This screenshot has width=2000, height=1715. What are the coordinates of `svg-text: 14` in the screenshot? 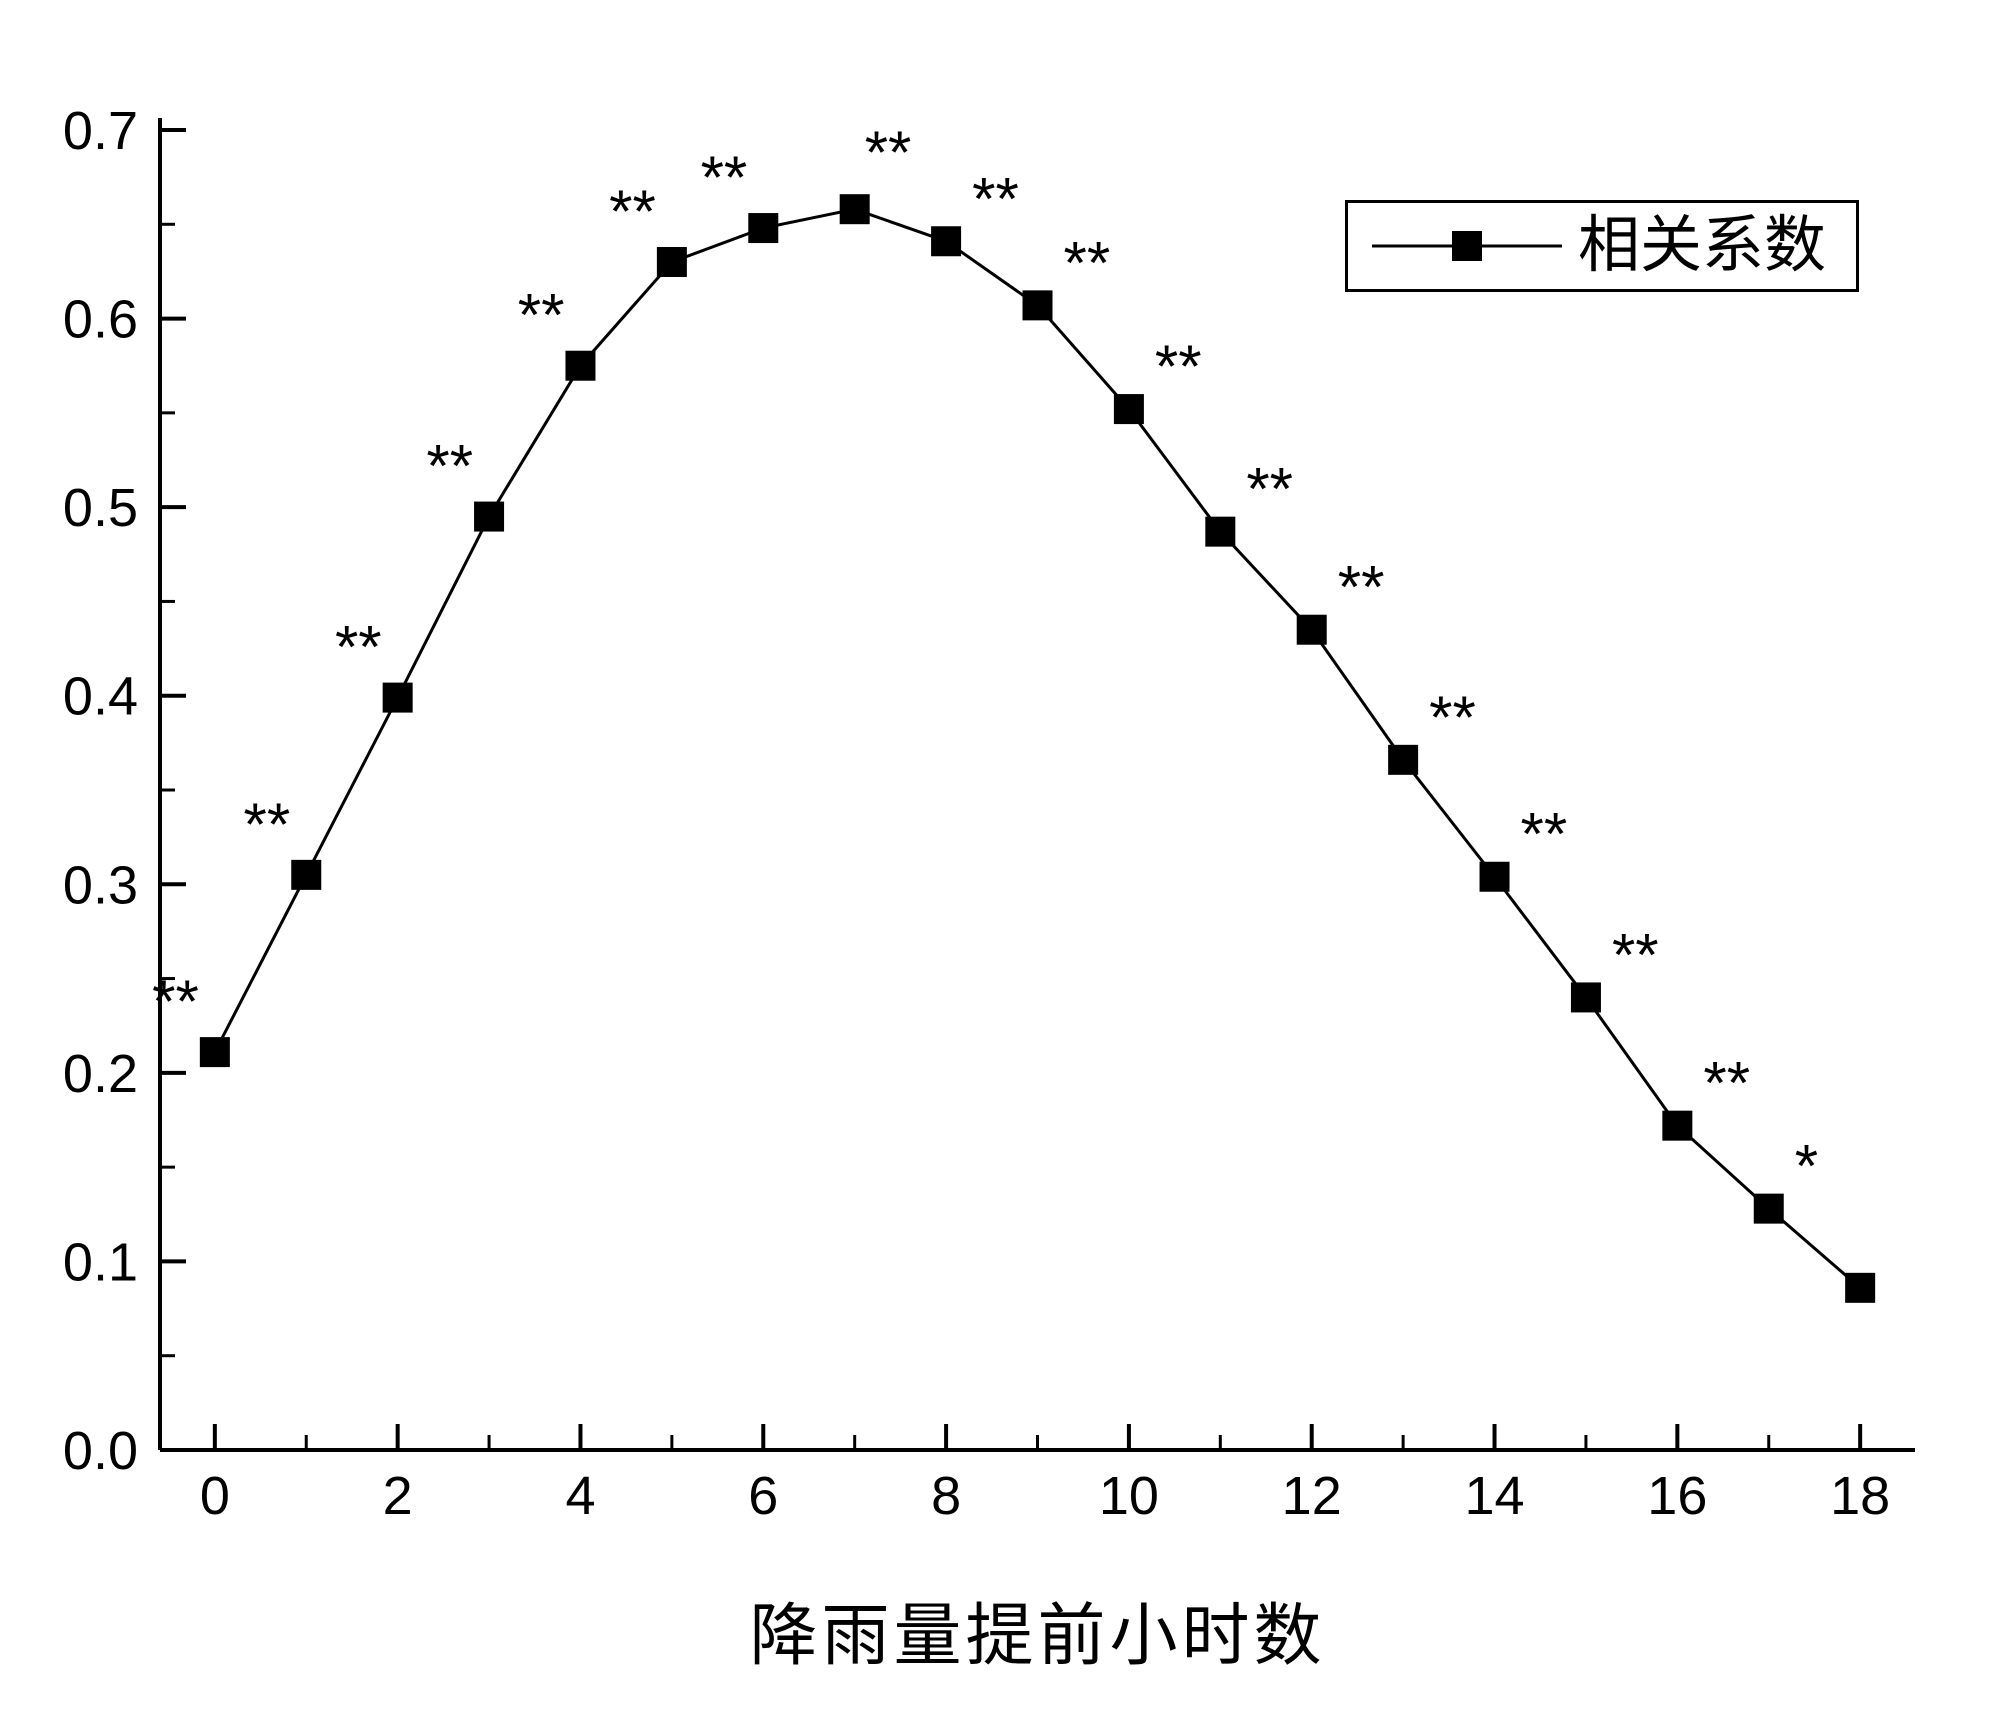 It's located at (1494, 1496).